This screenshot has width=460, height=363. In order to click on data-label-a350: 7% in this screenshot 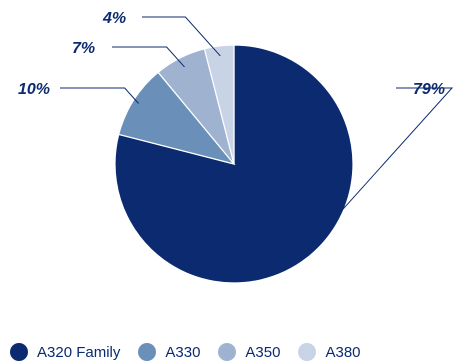, I will do `click(83, 48)`.